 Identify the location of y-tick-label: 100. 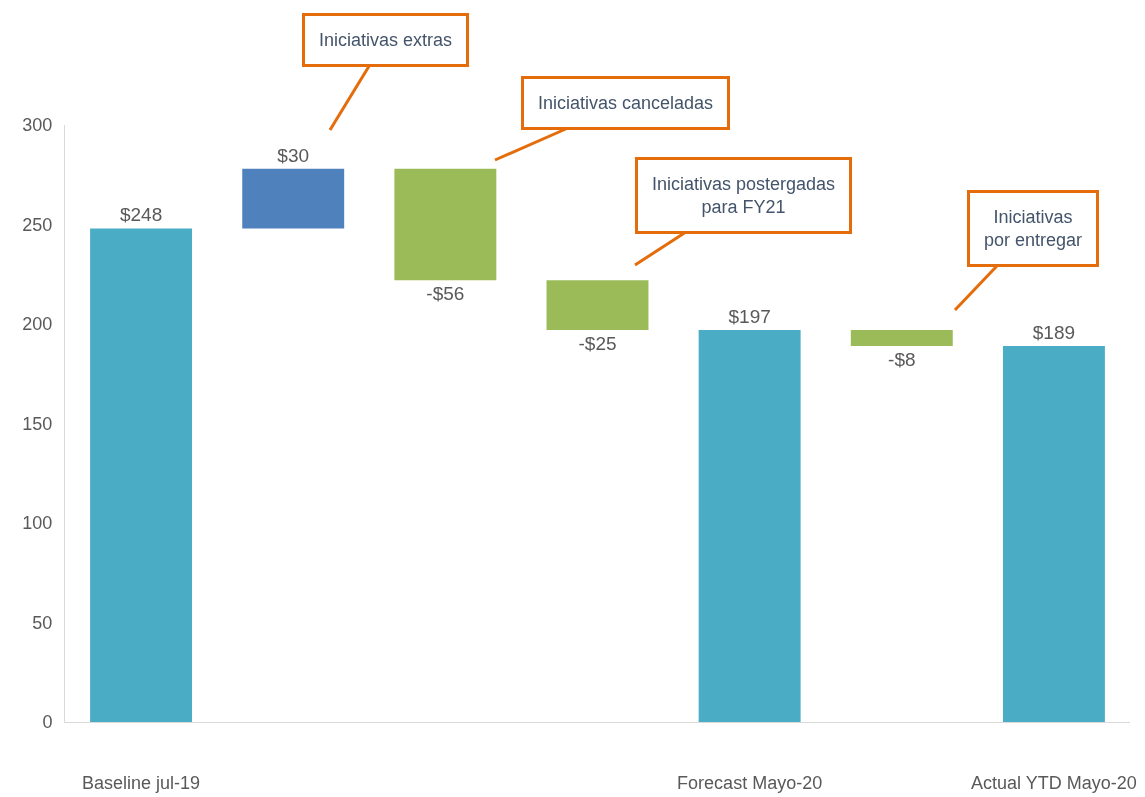
(37, 523).